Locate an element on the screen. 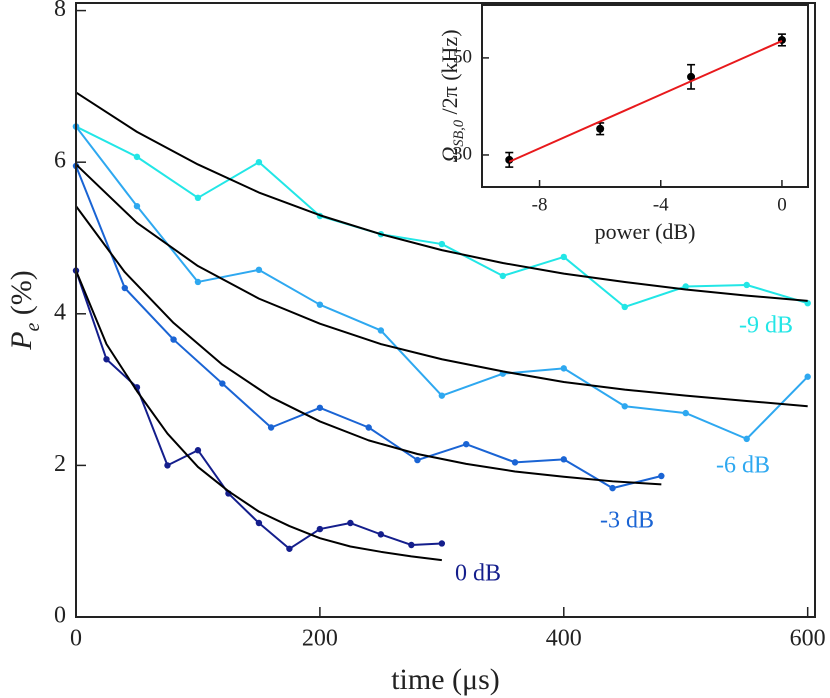 This screenshot has width=830, height=698. fit-line is located at coordinates (645, 101).